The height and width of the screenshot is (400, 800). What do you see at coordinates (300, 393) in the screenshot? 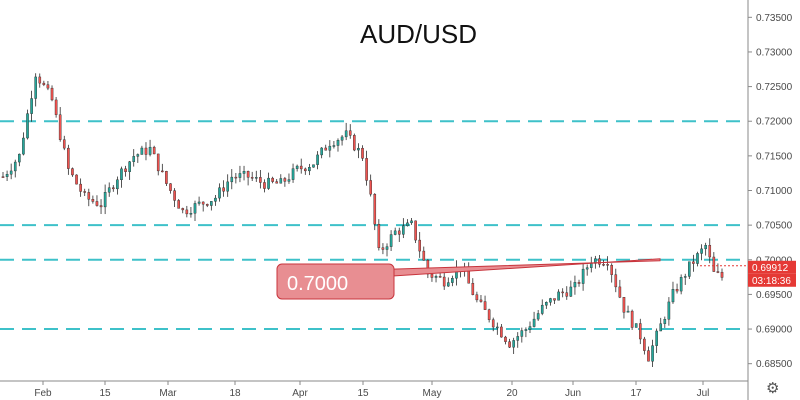
I see `x-tick-label: Apr` at bounding box center [300, 393].